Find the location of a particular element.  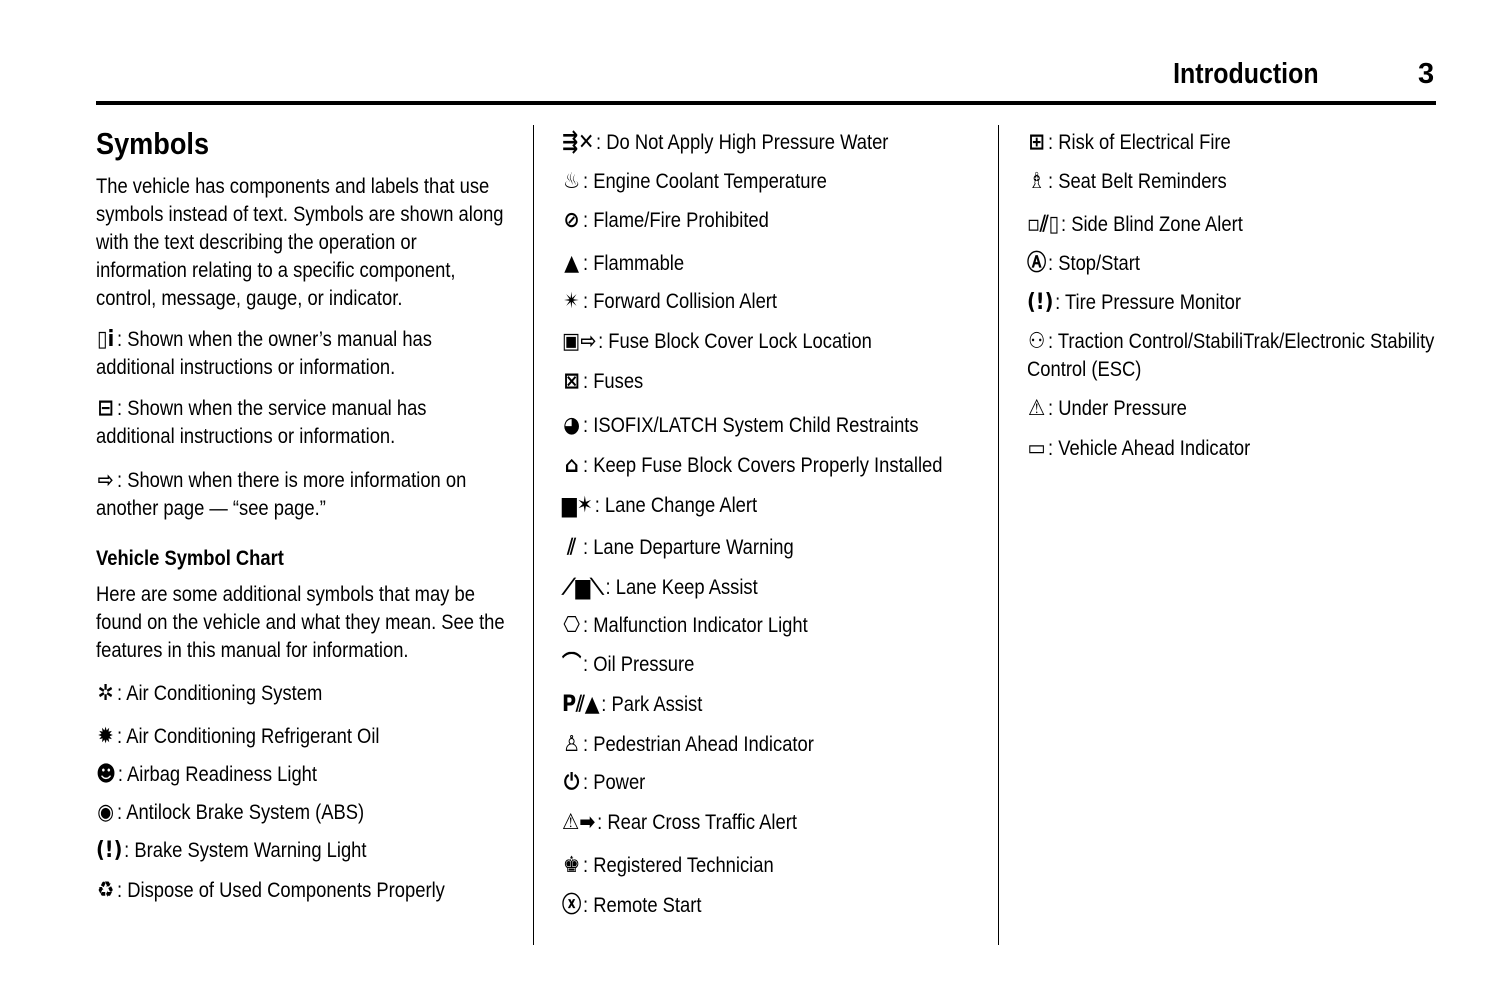

symbol-list-item: ⫽ : Lane Departure Warning is located at coordinates (767, 548).